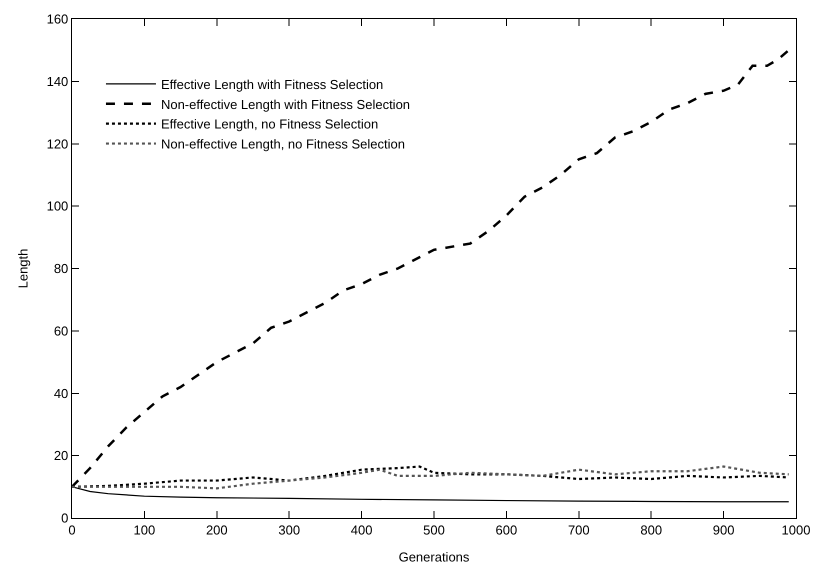 Image resolution: width=822 pixels, height=574 pixels. I want to click on x-tick-label: 100, so click(145, 530).